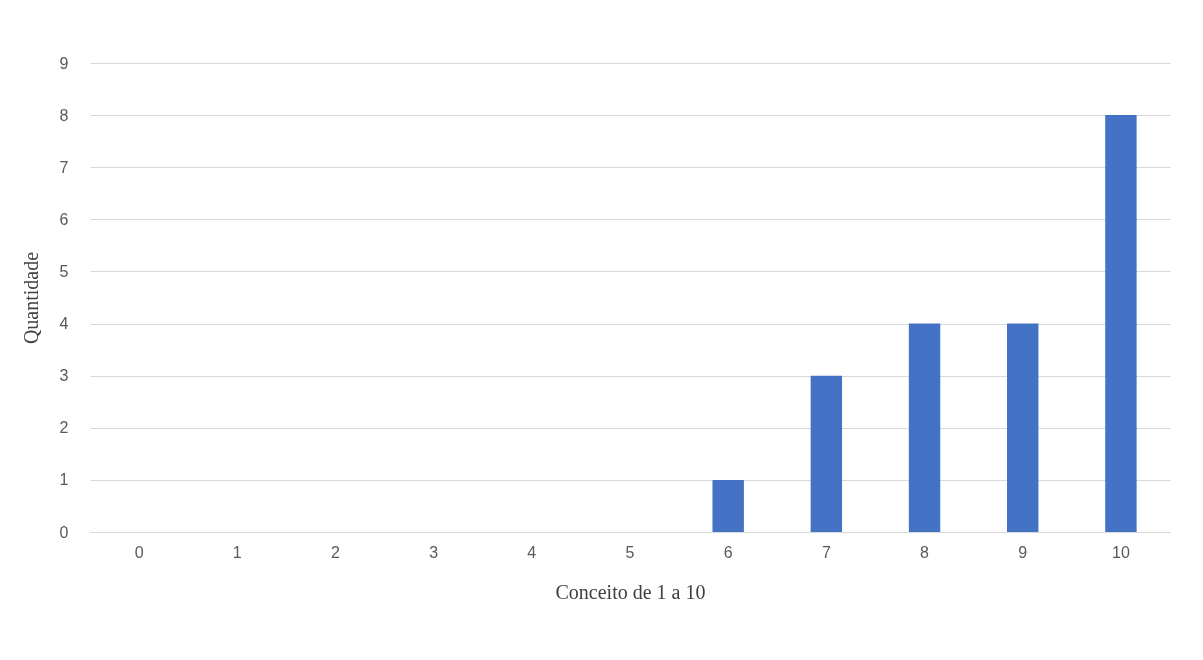 This screenshot has height=660, width=1203. What do you see at coordinates (237, 552) in the screenshot?
I see `x-tick-label: 1` at bounding box center [237, 552].